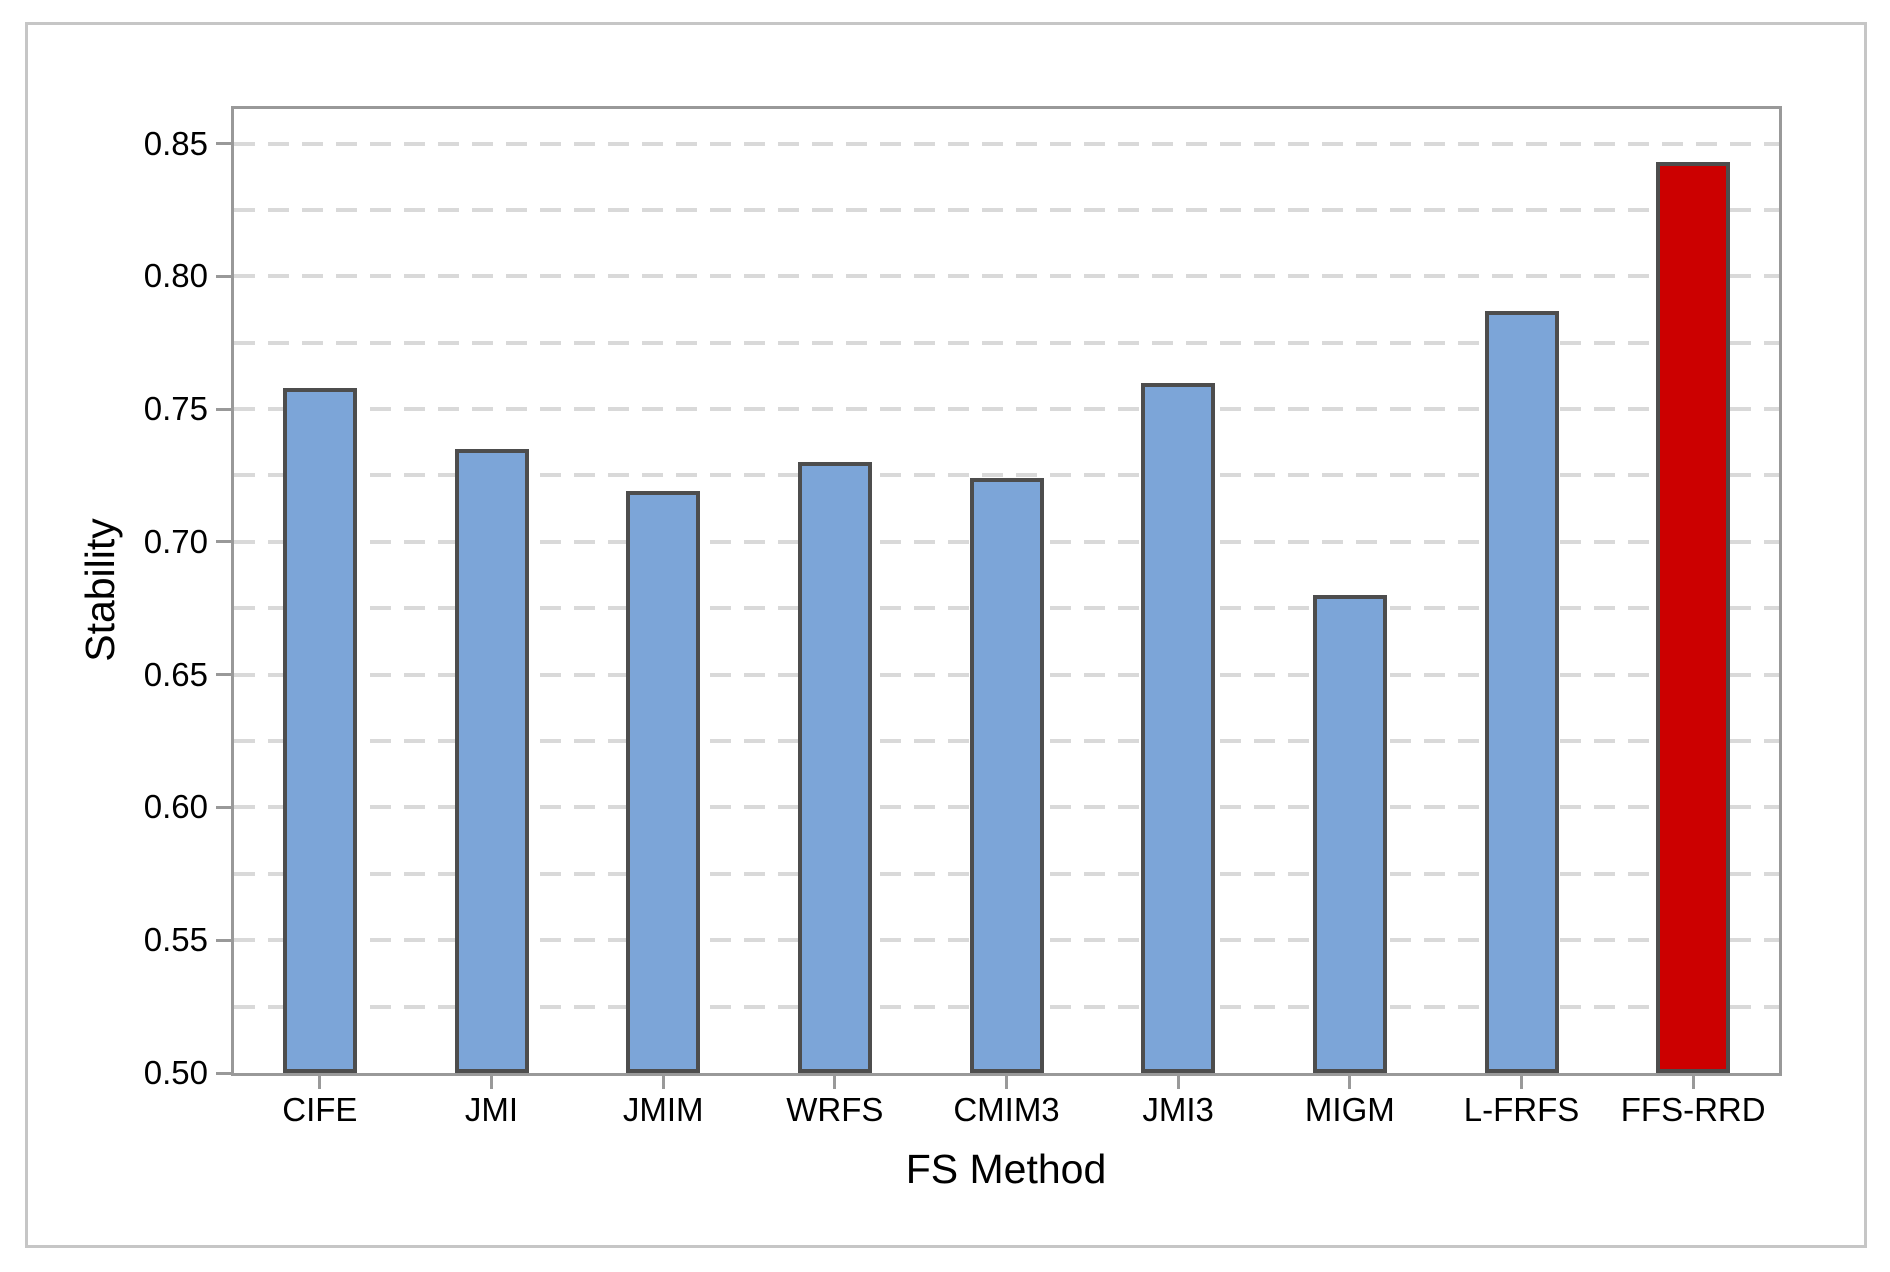 Image resolution: width=1890 pixels, height=1272 pixels. What do you see at coordinates (100, 590) in the screenshot?
I see `y-axis-title: Stability` at bounding box center [100, 590].